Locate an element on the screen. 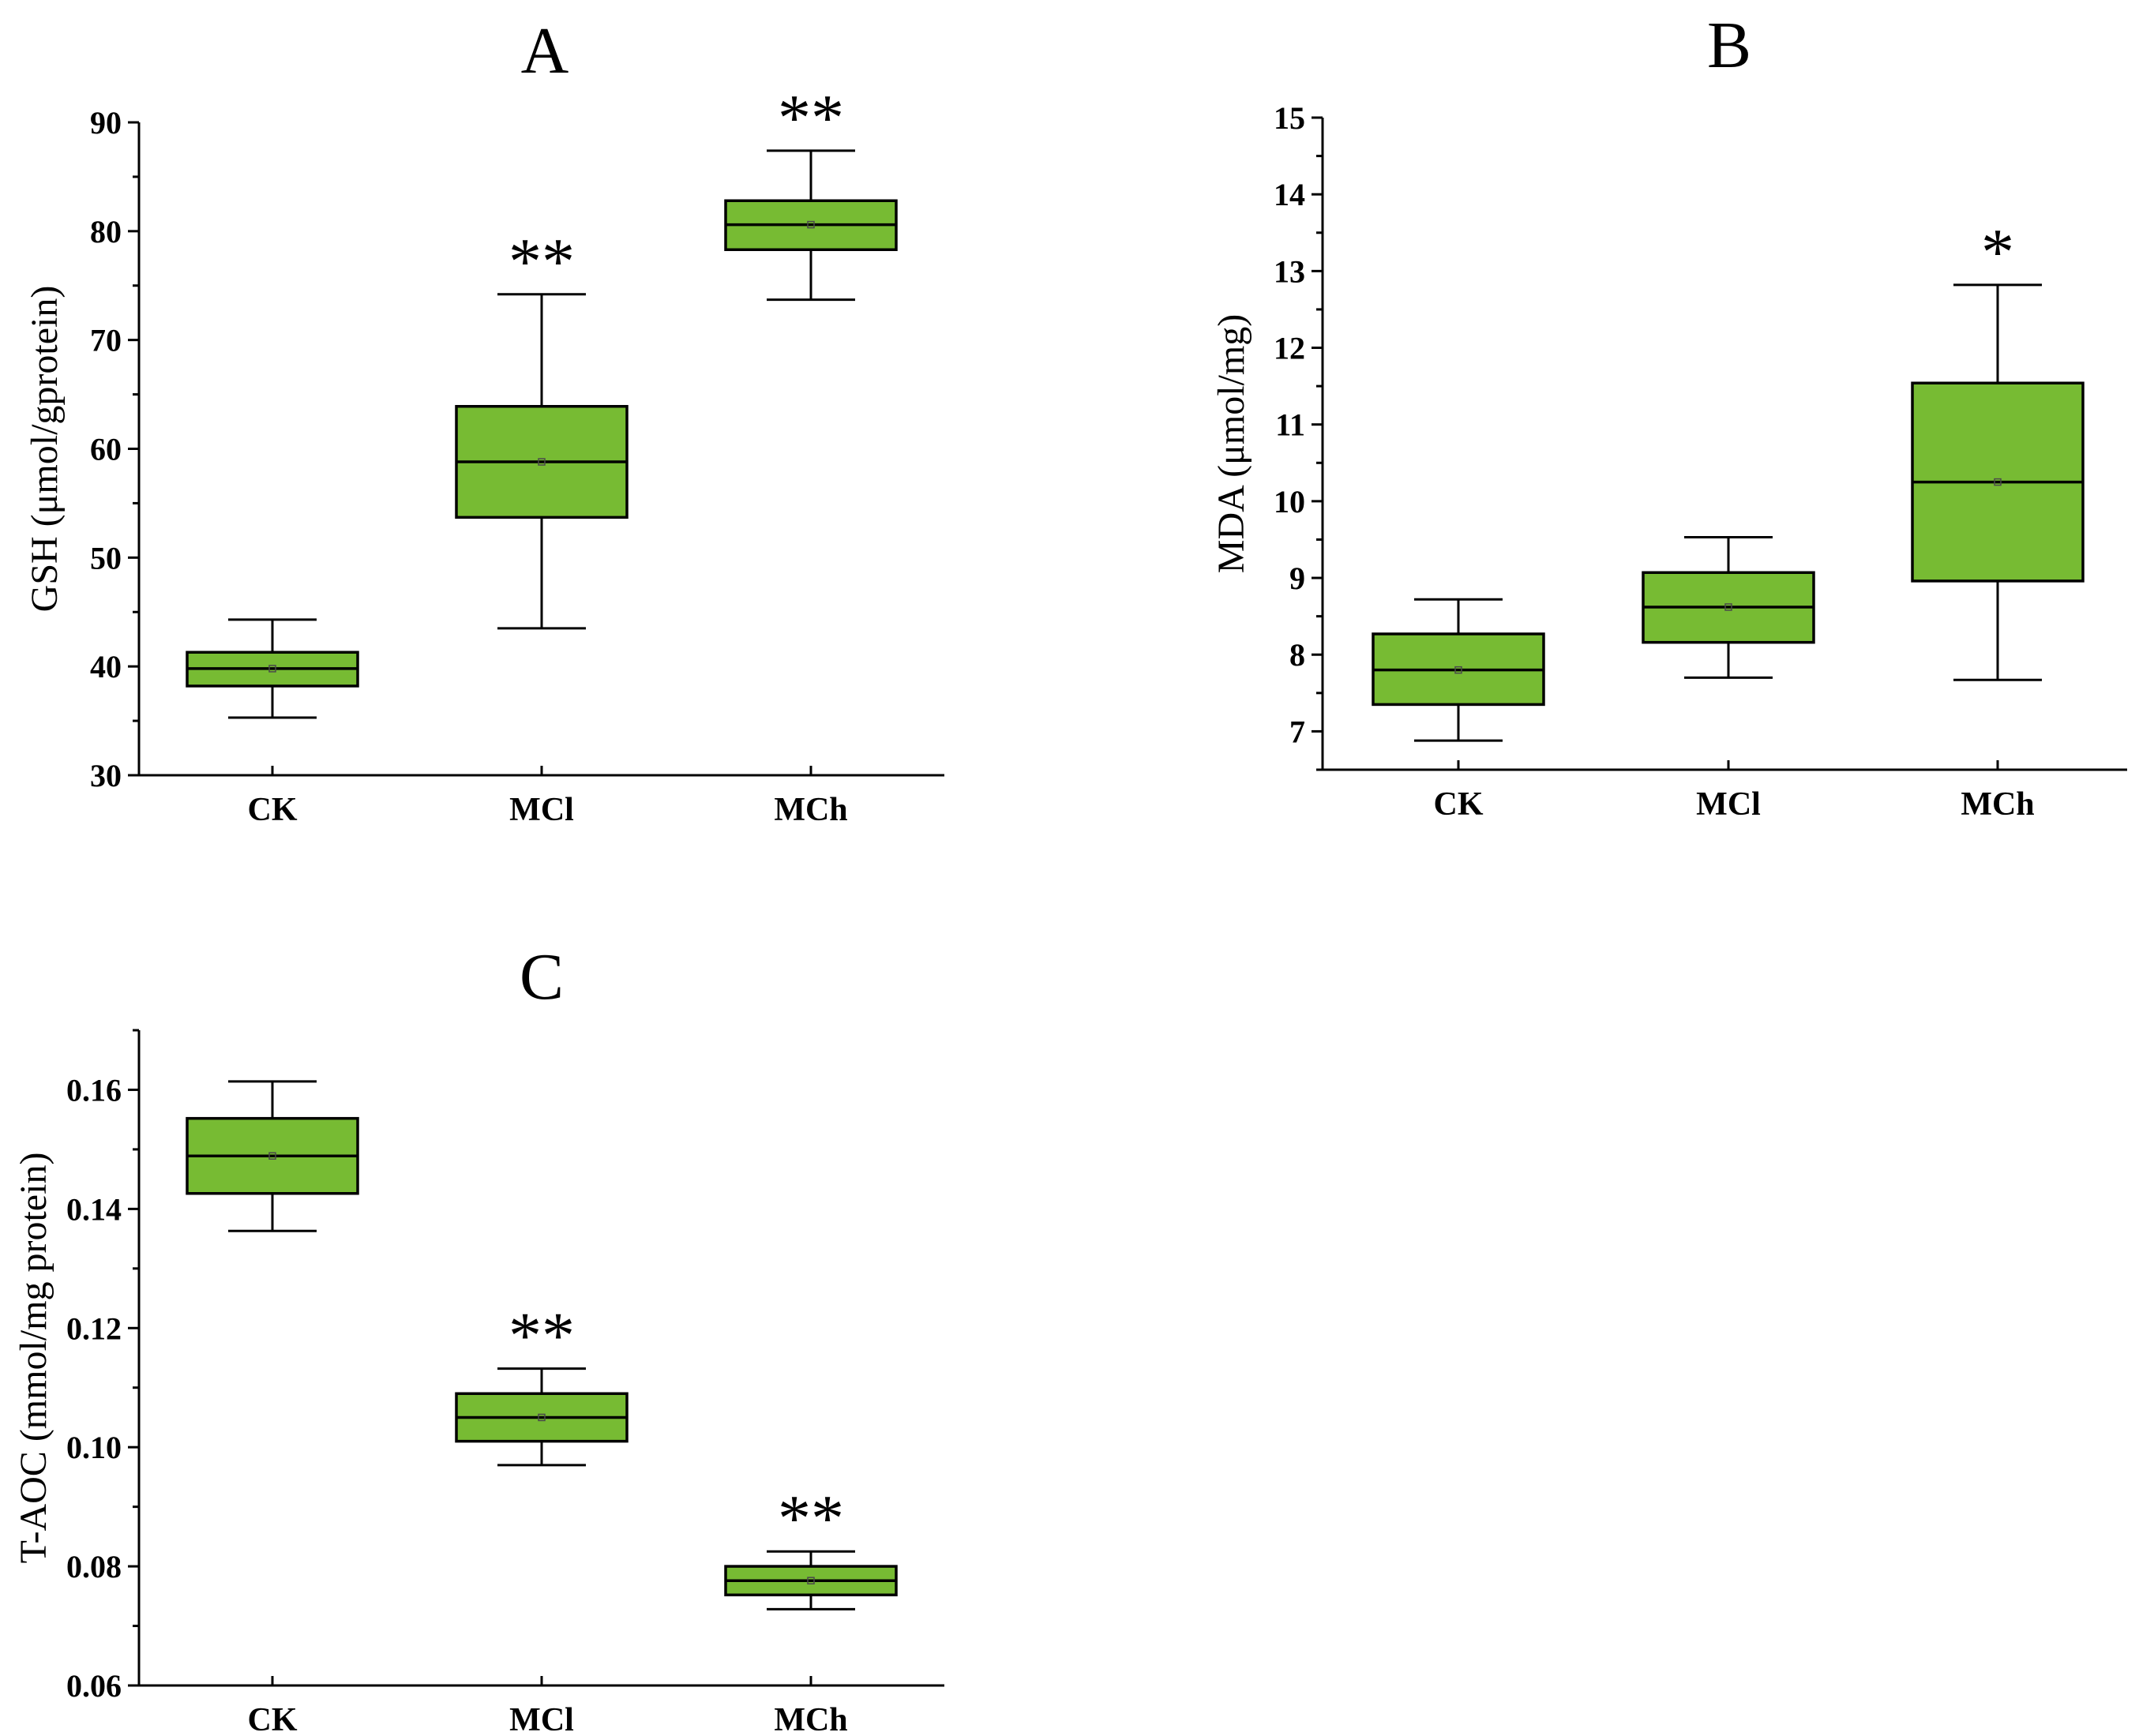  y-tick-label: 90 is located at coordinates (106, 123).